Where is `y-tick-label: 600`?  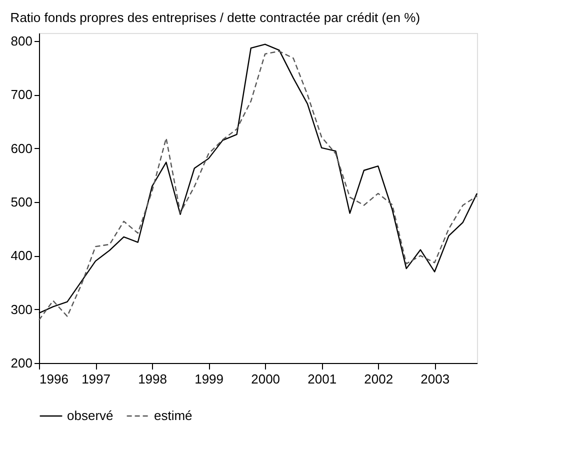 y-tick-label: 600 is located at coordinates (21, 148).